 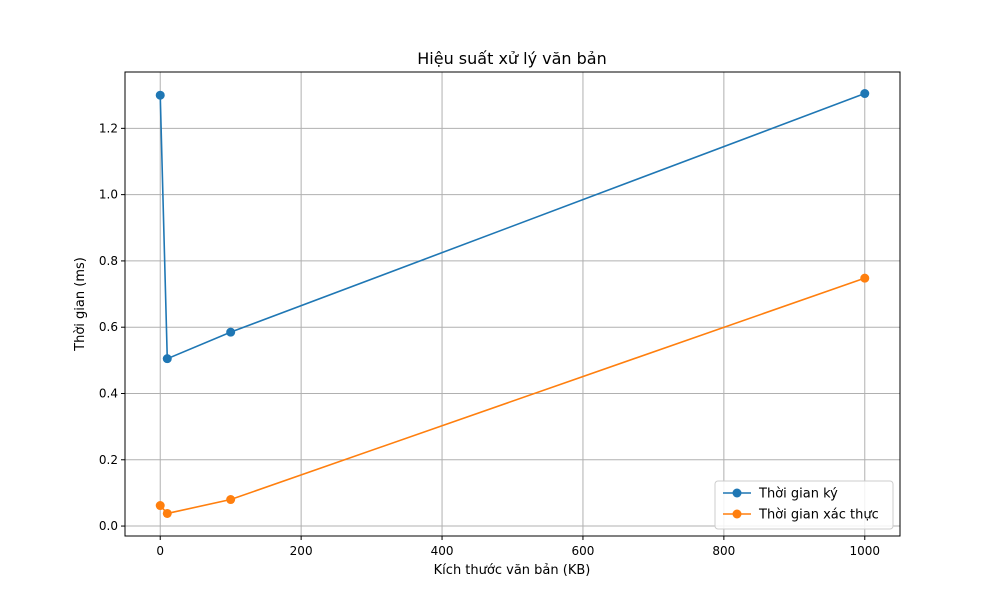 I want to click on x-axis-label: Kích thước văn bản (KB), so click(x=512, y=570).